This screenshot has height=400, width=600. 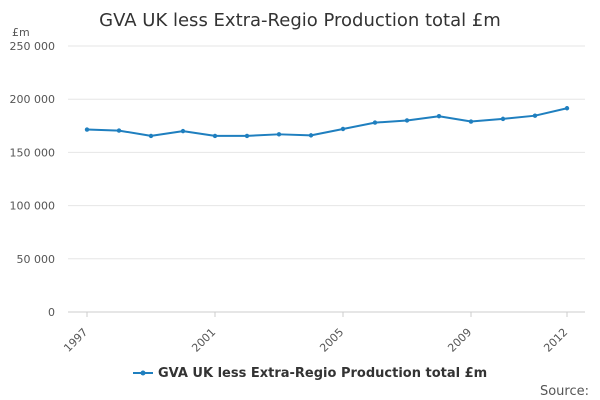 What do you see at coordinates (33, 179) in the screenshot?
I see `y-axis-ticks: 0 50 000 100 000 150 000 200 000 250 000` at bounding box center [33, 179].